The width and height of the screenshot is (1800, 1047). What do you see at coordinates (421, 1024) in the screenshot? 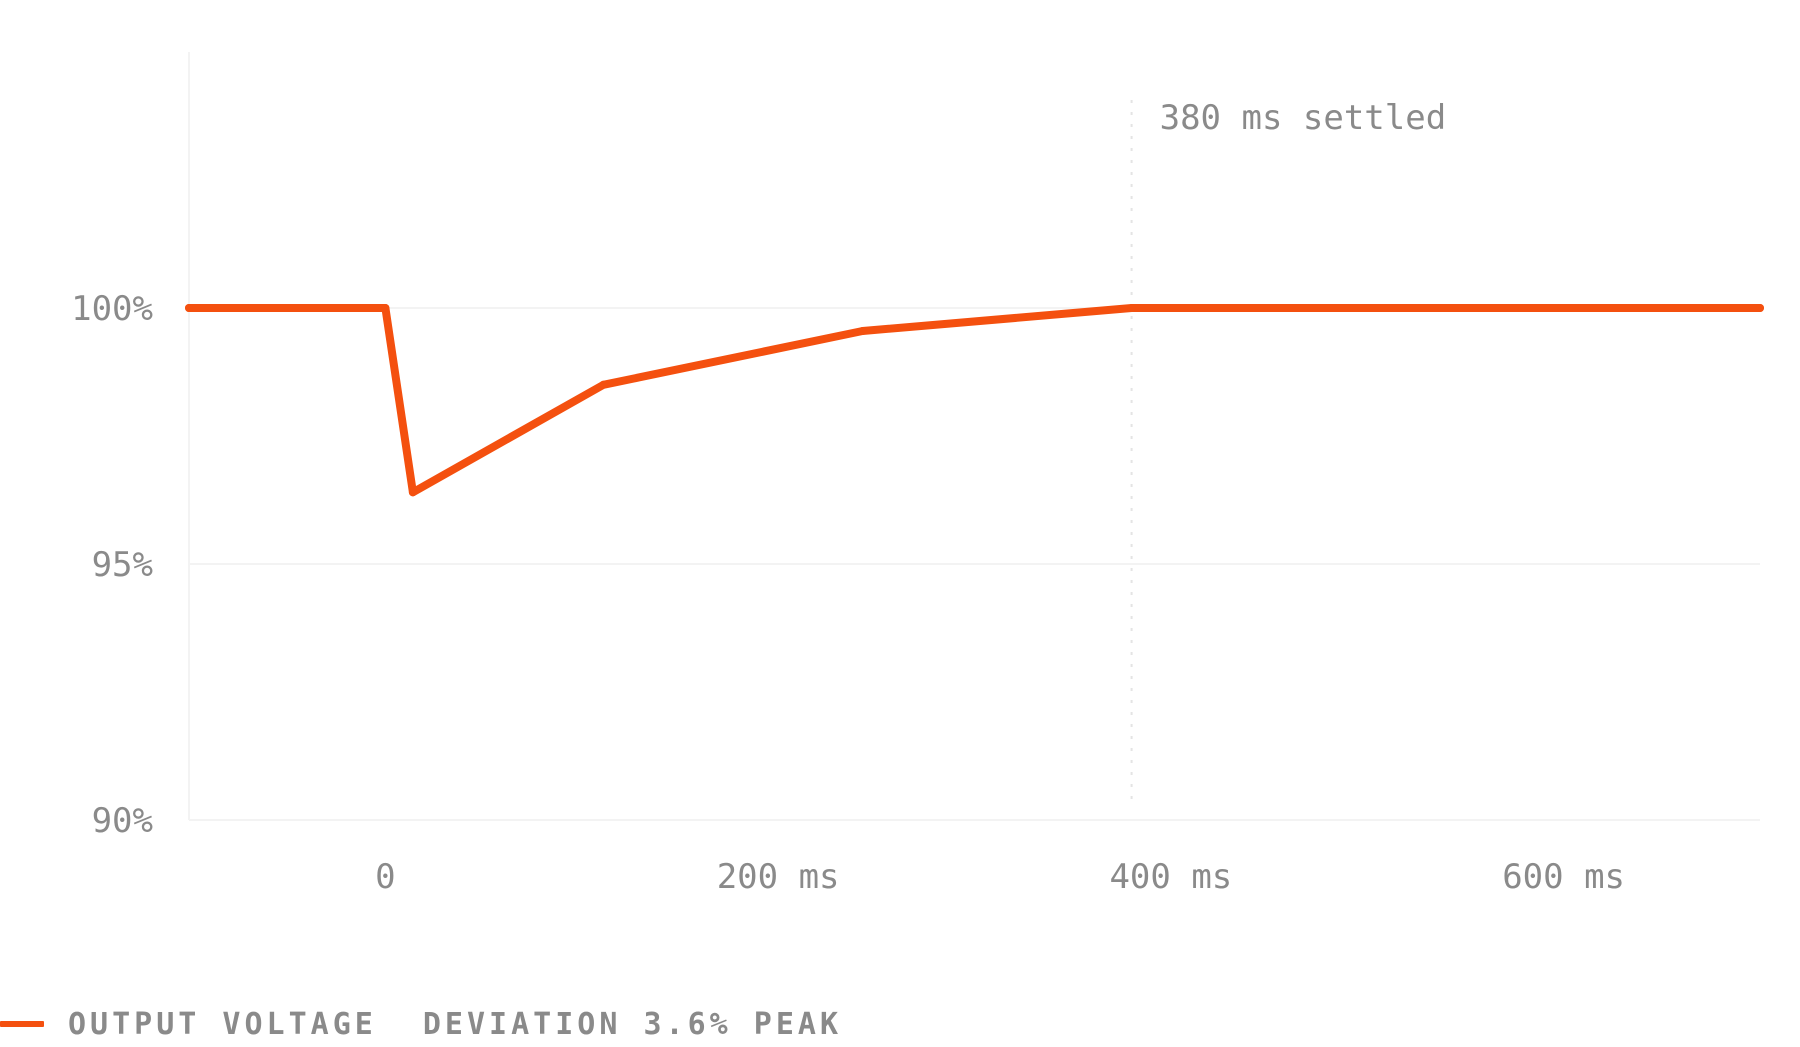
I see `legend: OUTPUT VOLTAGE DEVIATION 3.6% PEAK` at bounding box center [421, 1024].